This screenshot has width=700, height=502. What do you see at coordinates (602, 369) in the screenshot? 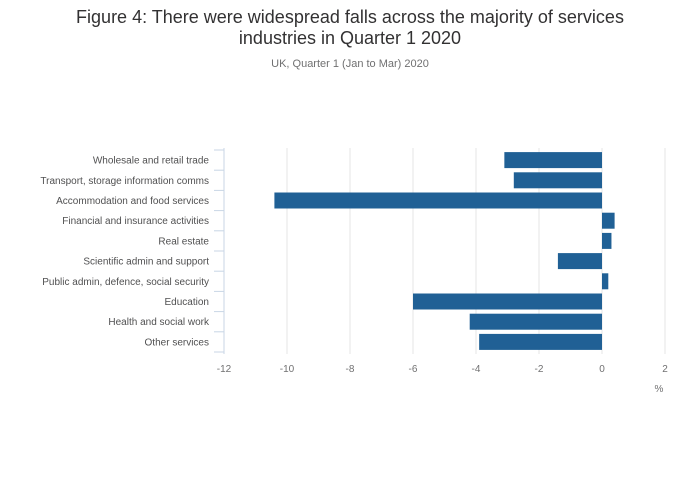
I see `x-tick-label: 0` at bounding box center [602, 369].